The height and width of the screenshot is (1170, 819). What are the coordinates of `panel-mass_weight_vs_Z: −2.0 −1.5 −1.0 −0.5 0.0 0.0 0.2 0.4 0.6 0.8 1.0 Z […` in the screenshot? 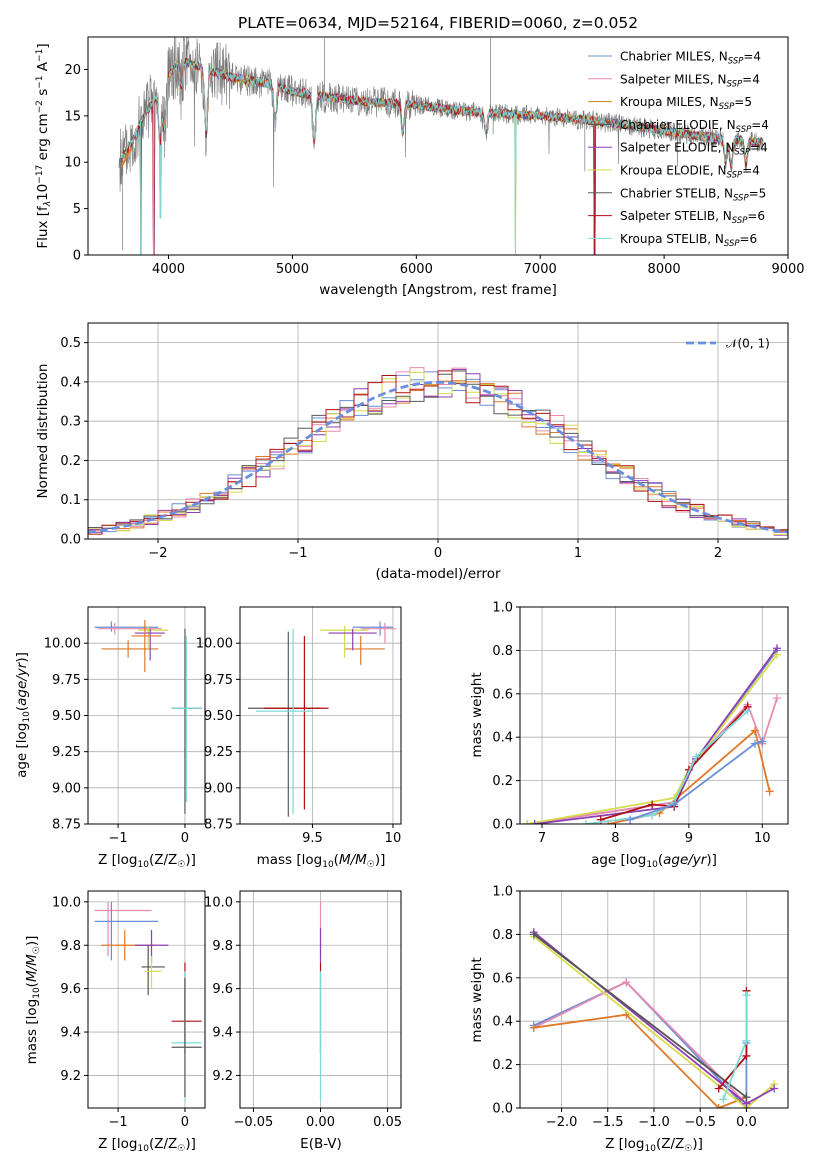 It's located at (629, 1019).